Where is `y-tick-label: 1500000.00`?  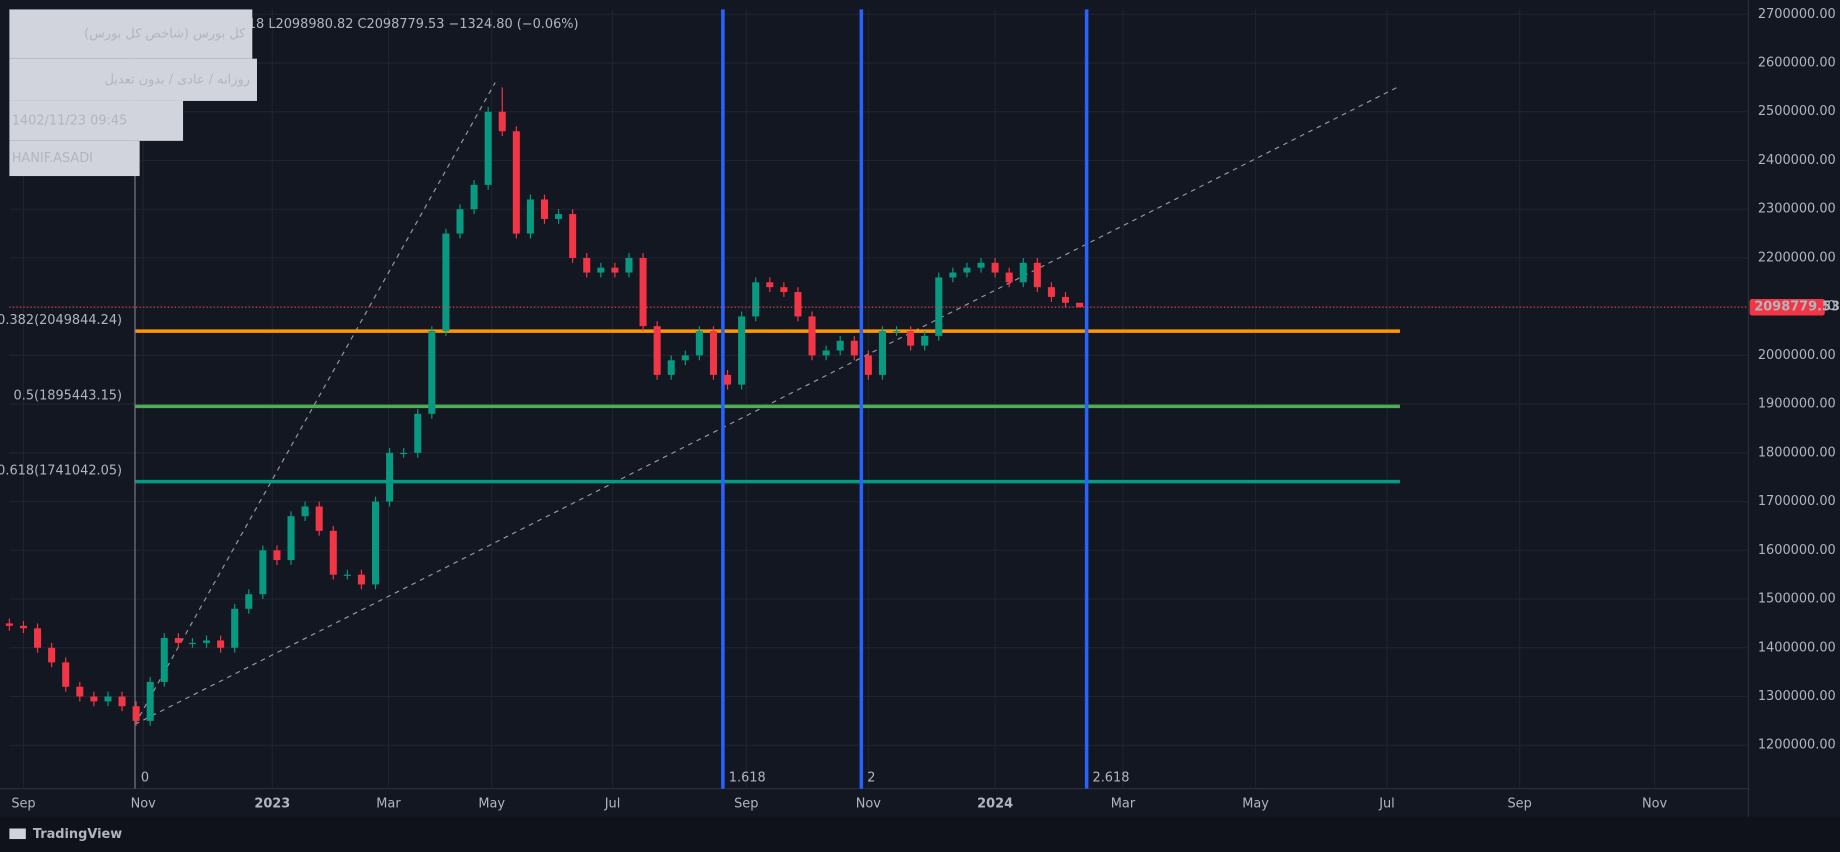
y-tick-label: 1500000.00 is located at coordinates (1797, 599).